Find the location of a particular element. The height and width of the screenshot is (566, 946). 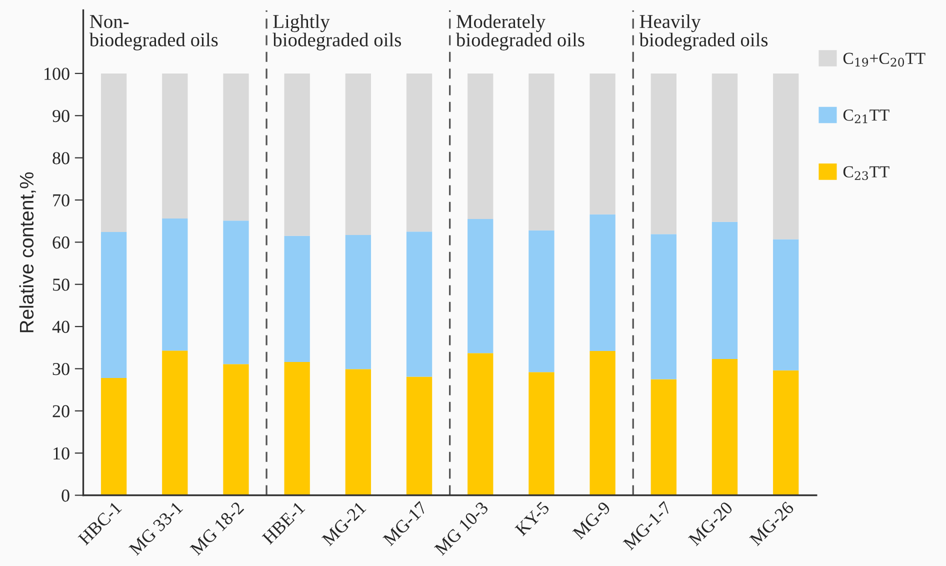

y-tick-label: 50 is located at coordinates (61, 284).